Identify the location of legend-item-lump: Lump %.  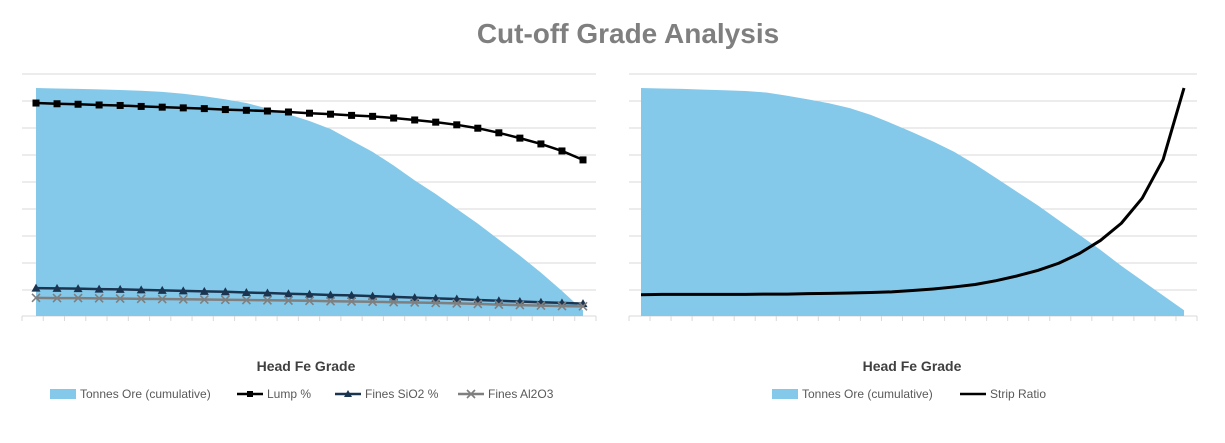
(274, 394).